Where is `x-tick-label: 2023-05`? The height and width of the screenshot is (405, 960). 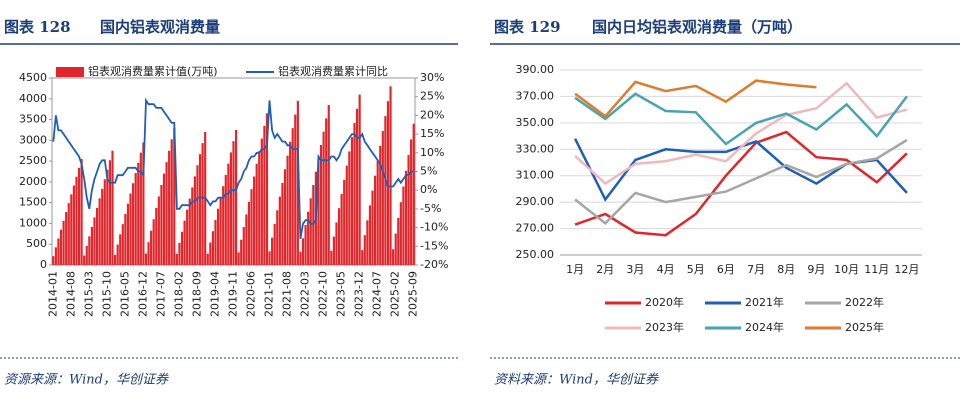
x-tick-label: 2023-05 is located at coordinates (341, 294).